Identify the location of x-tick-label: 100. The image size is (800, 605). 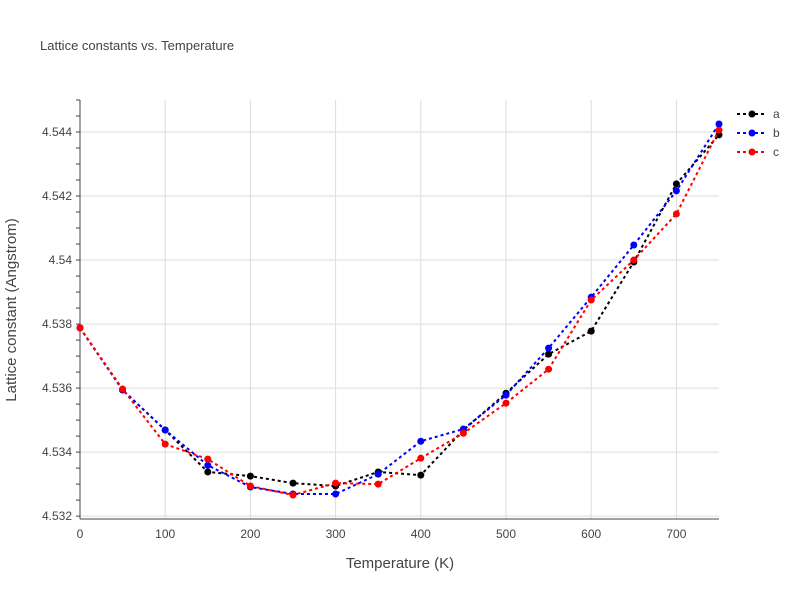
(165, 534).